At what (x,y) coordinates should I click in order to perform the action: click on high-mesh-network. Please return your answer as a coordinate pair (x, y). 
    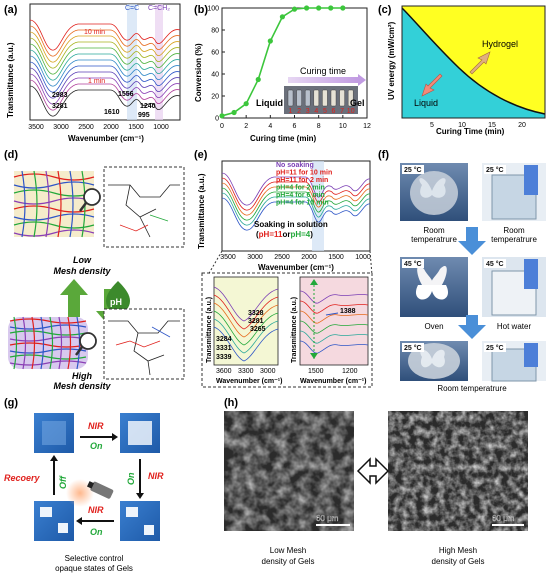
    Looking at the image, I should click on (48, 343).